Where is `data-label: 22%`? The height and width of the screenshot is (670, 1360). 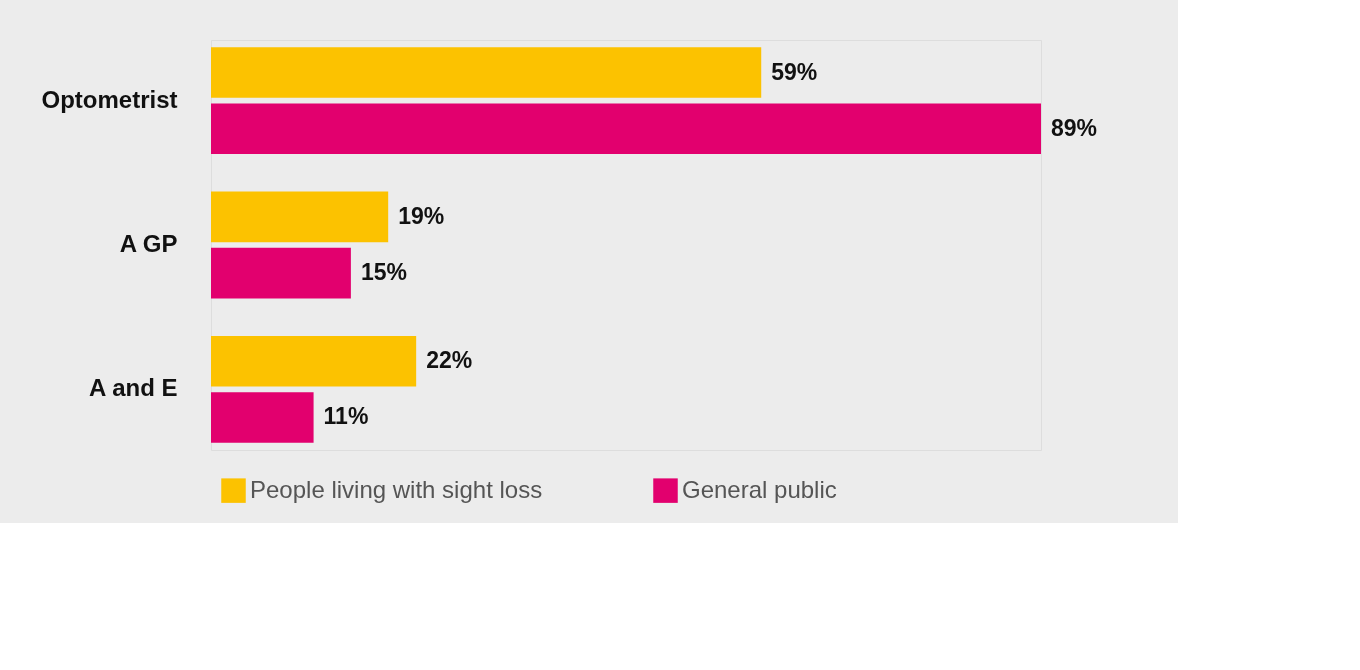 data-label: 22% is located at coordinates (449, 360).